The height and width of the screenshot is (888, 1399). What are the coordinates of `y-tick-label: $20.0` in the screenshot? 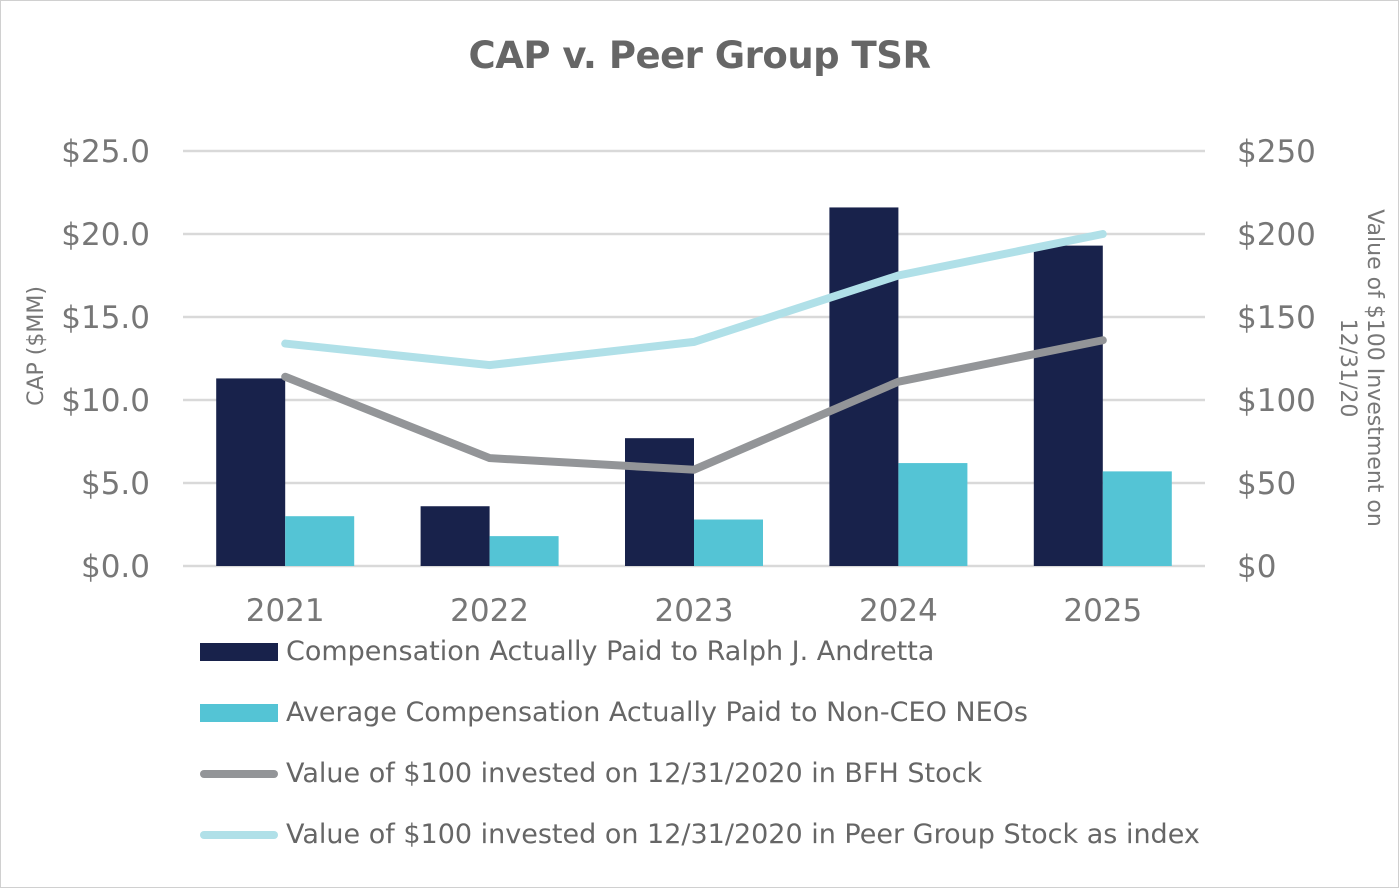 It's located at (105, 235).